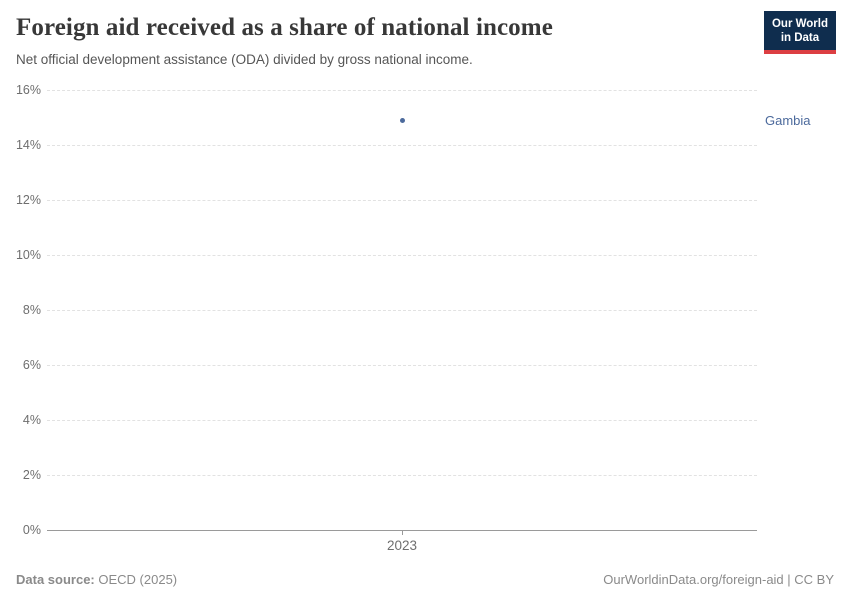 Image resolution: width=850 pixels, height=600 pixels. What do you see at coordinates (386, 145) in the screenshot?
I see `gridline: 14%` at bounding box center [386, 145].